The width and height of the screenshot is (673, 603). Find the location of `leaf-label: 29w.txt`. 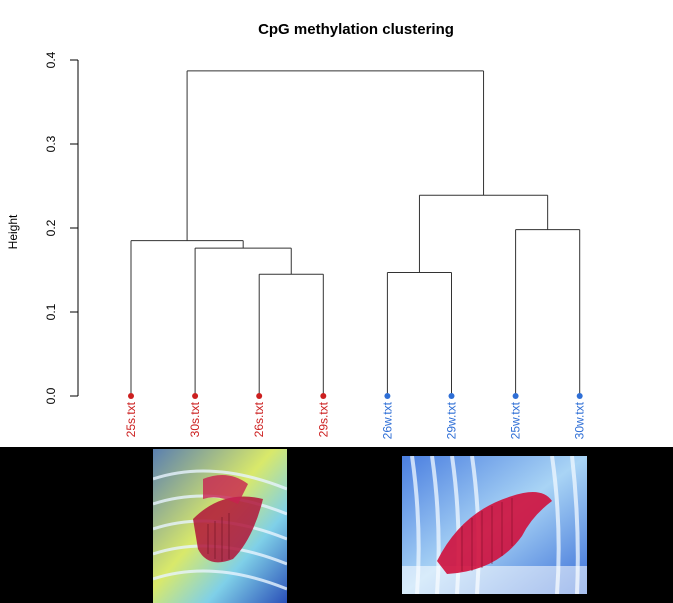

leaf-label: 29w.txt is located at coordinates (452, 420).